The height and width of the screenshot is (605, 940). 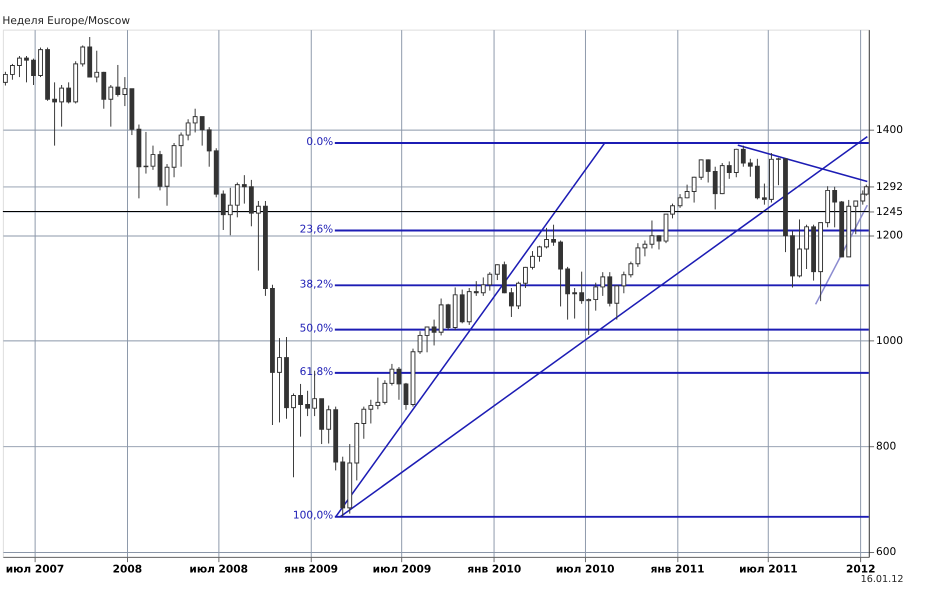 I want to click on y-tick-label: 1292, so click(x=889, y=187).